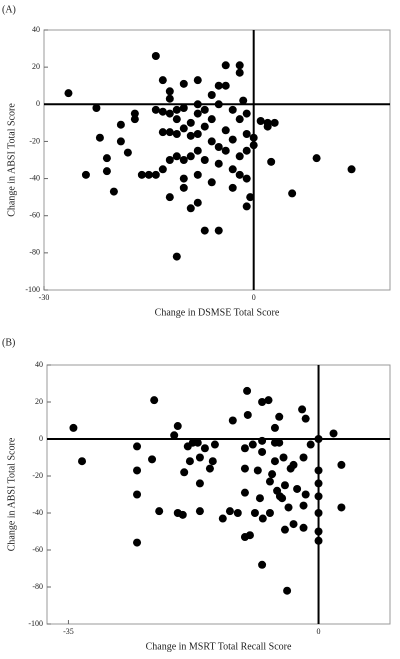 This screenshot has width=400, height=659. What do you see at coordinates (34, 177) in the screenshot?
I see `y-tick-label: -40` at bounding box center [34, 177].